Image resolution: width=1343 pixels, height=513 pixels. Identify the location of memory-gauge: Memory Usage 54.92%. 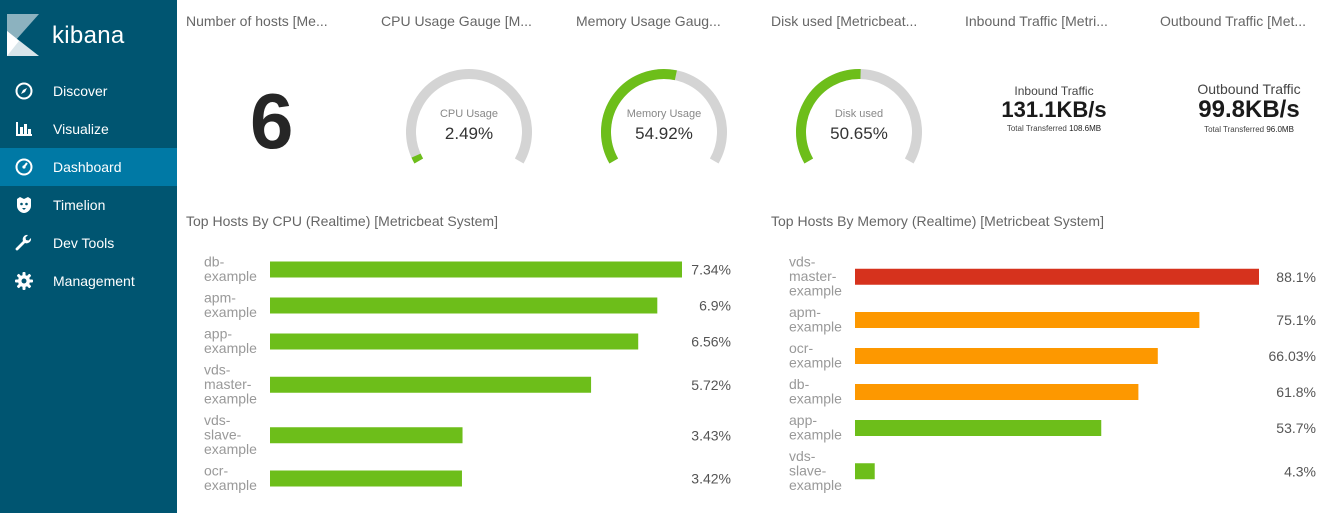
(664, 118).